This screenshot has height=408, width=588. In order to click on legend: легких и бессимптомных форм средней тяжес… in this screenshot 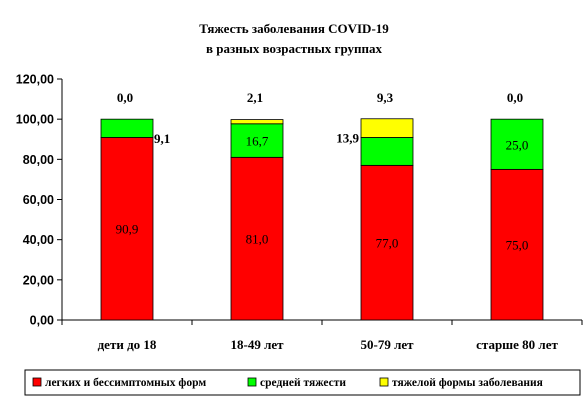, I will do `click(302, 382)`.